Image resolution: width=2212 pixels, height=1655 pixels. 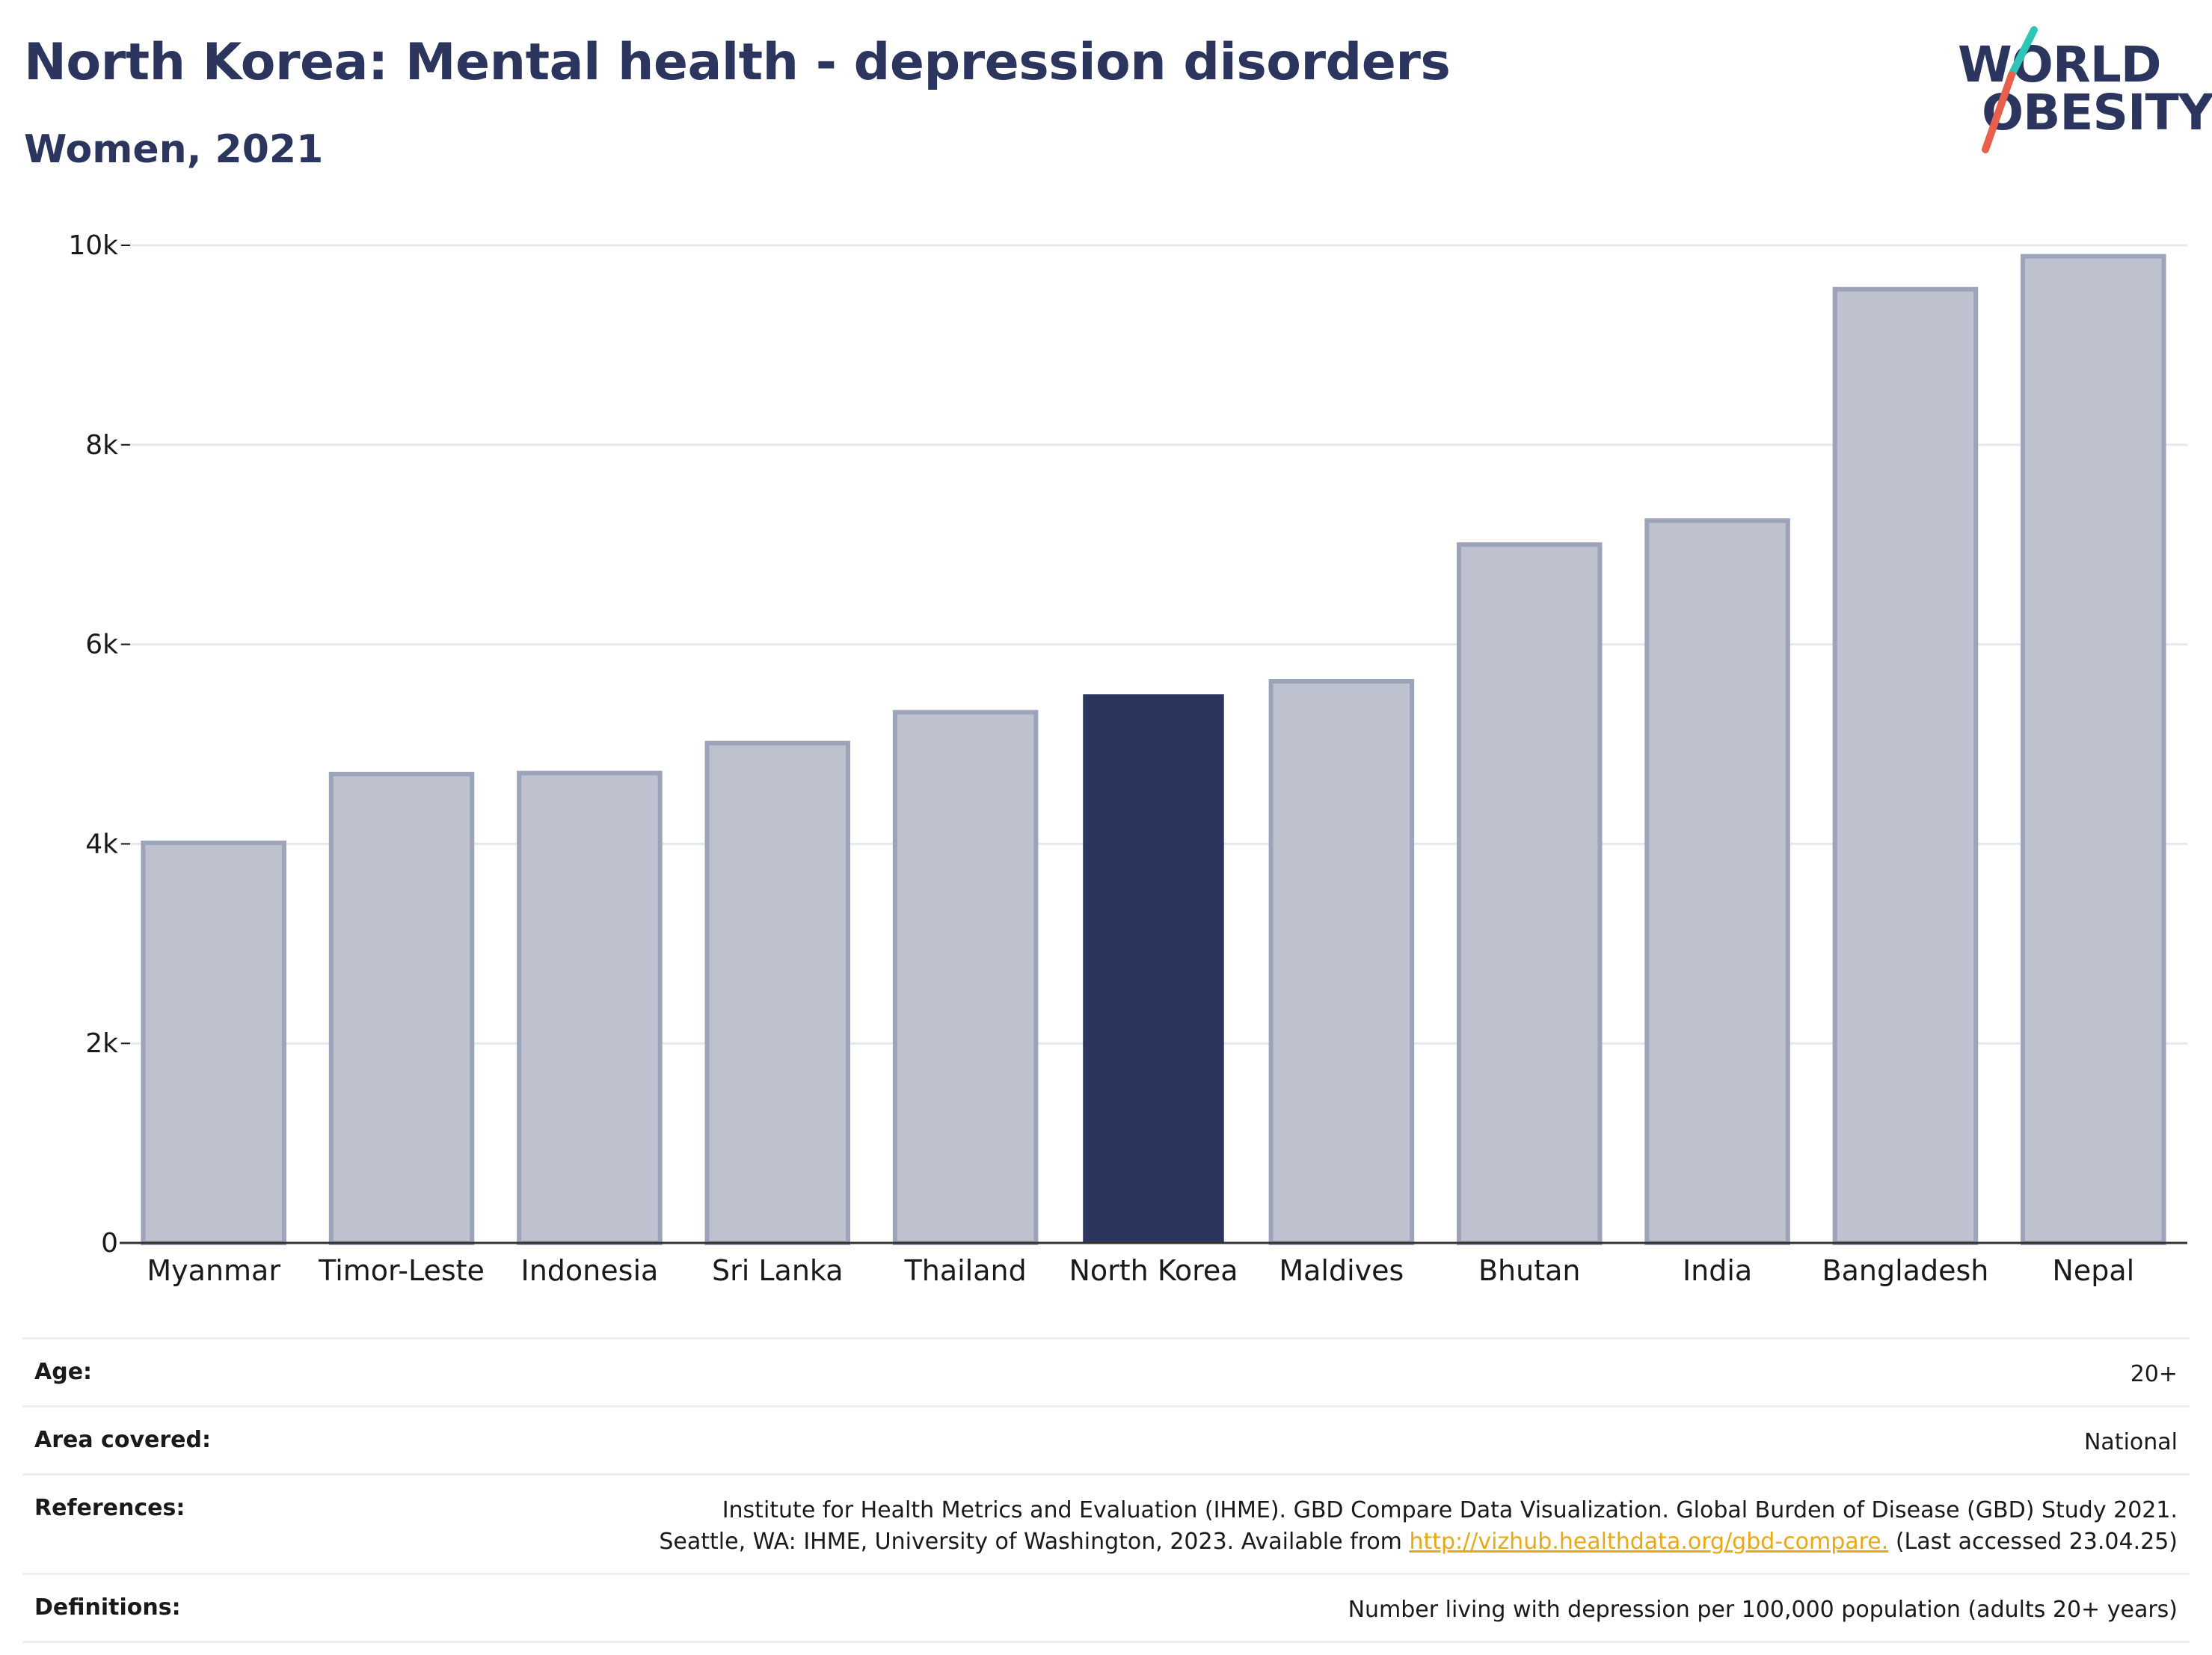 I want to click on y-tick-label: 0, so click(x=109, y=1243).